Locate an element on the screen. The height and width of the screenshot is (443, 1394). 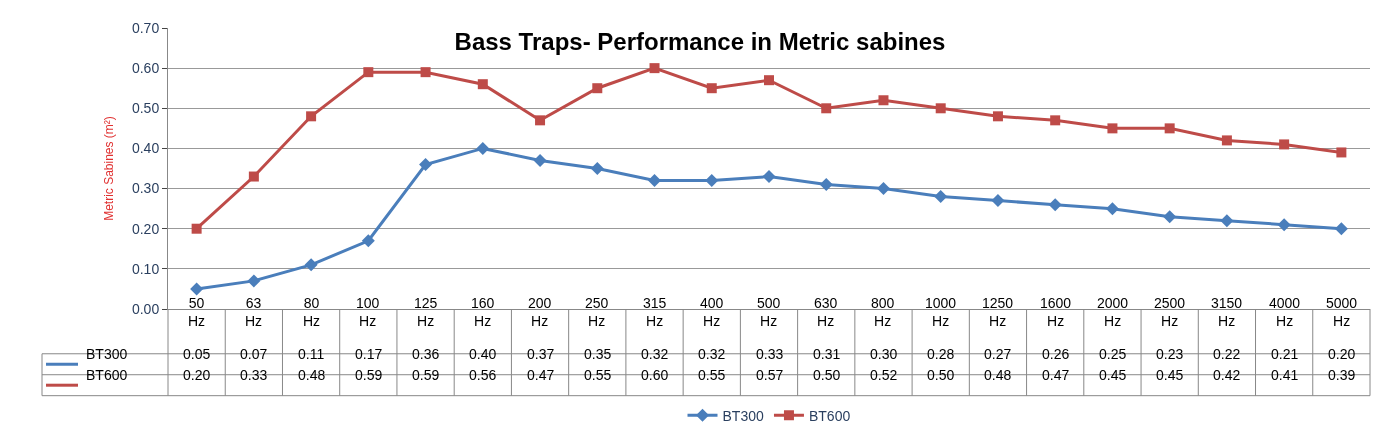
y-tick-label: 0.20 is located at coordinates (145, 228).